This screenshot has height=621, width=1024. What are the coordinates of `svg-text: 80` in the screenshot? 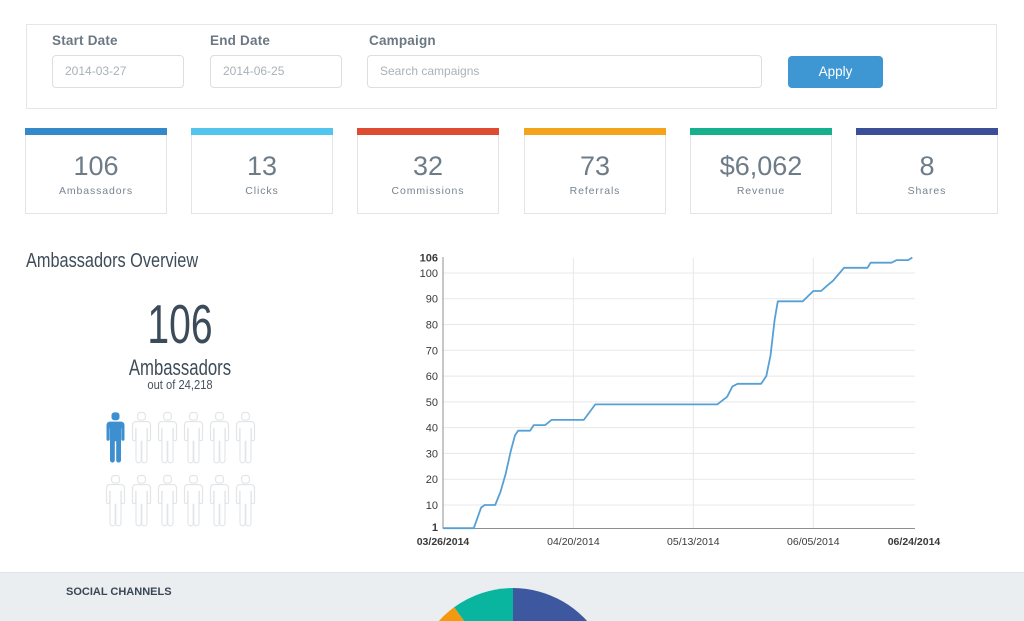 It's located at (432, 326).